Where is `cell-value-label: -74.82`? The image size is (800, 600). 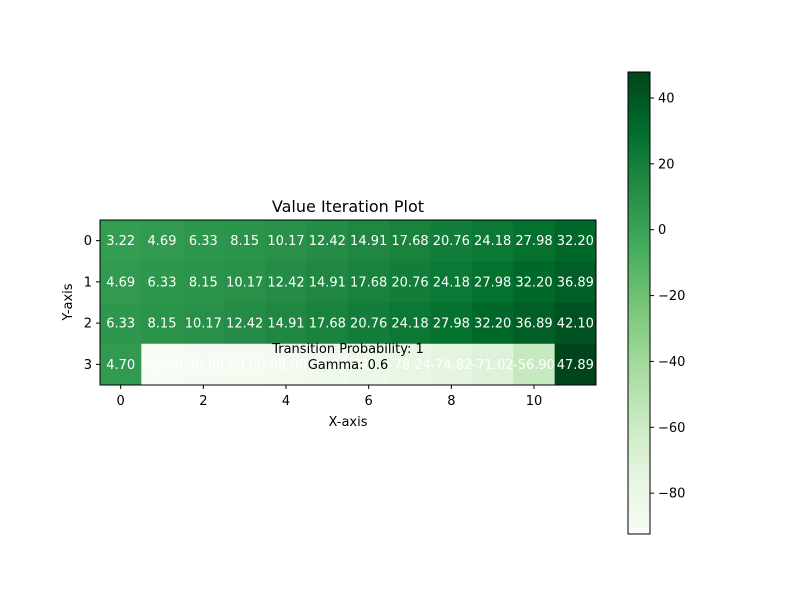 cell-value-label: -74.82 is located at coordinates (451, 365).